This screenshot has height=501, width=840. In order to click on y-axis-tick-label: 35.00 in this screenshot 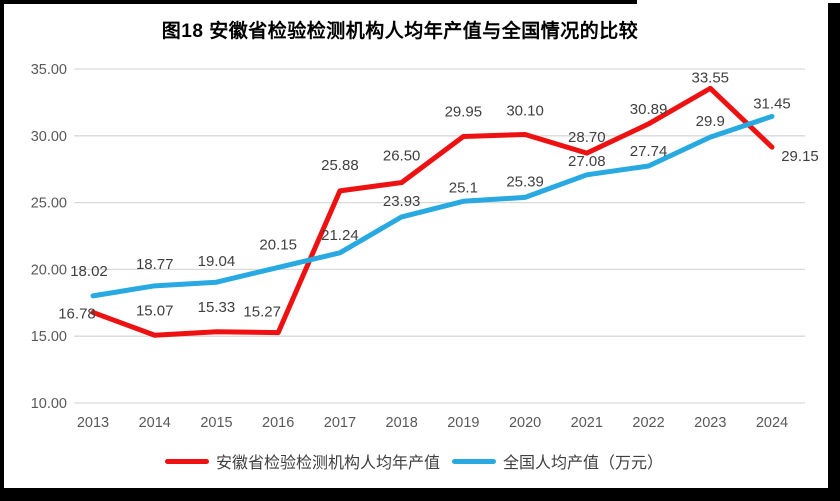, I will do `click(49, 70)`.